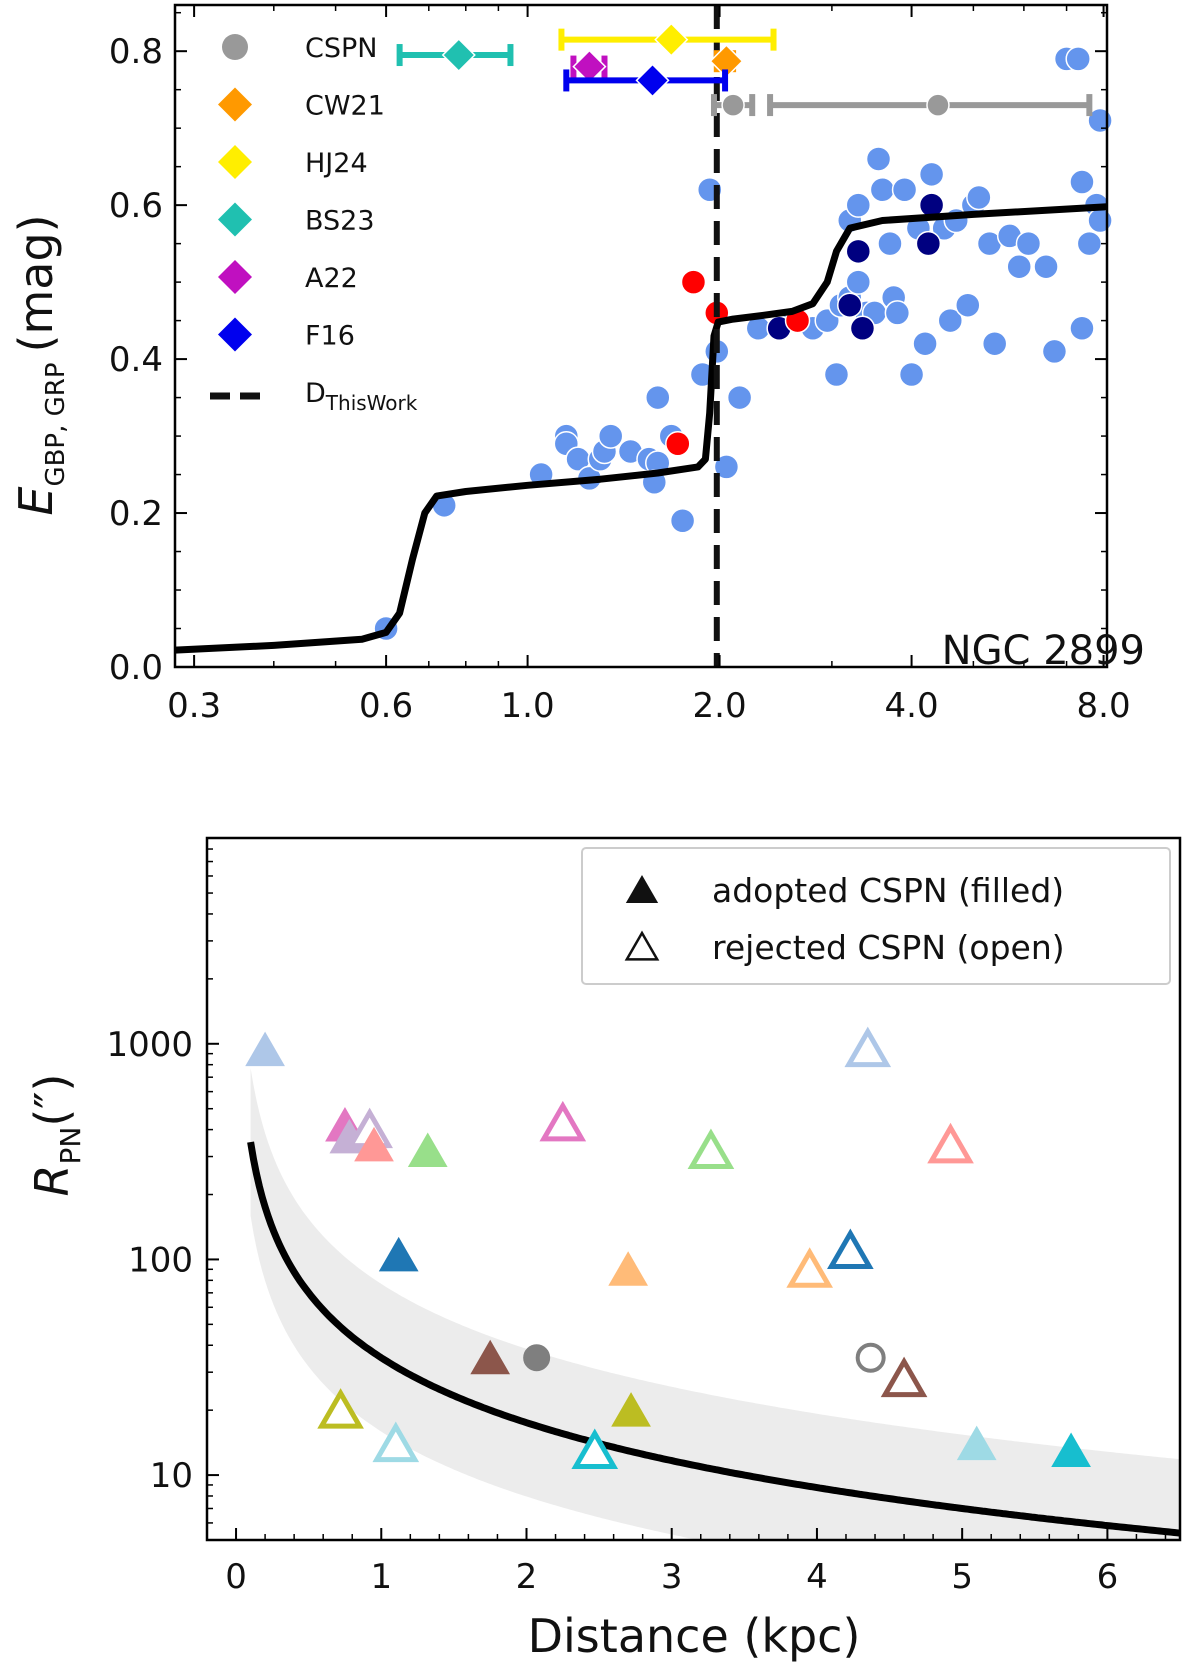  Describe the element at coordinates (160, 1260) in the screenshot. I see `y-tick-label: 100` at that location.